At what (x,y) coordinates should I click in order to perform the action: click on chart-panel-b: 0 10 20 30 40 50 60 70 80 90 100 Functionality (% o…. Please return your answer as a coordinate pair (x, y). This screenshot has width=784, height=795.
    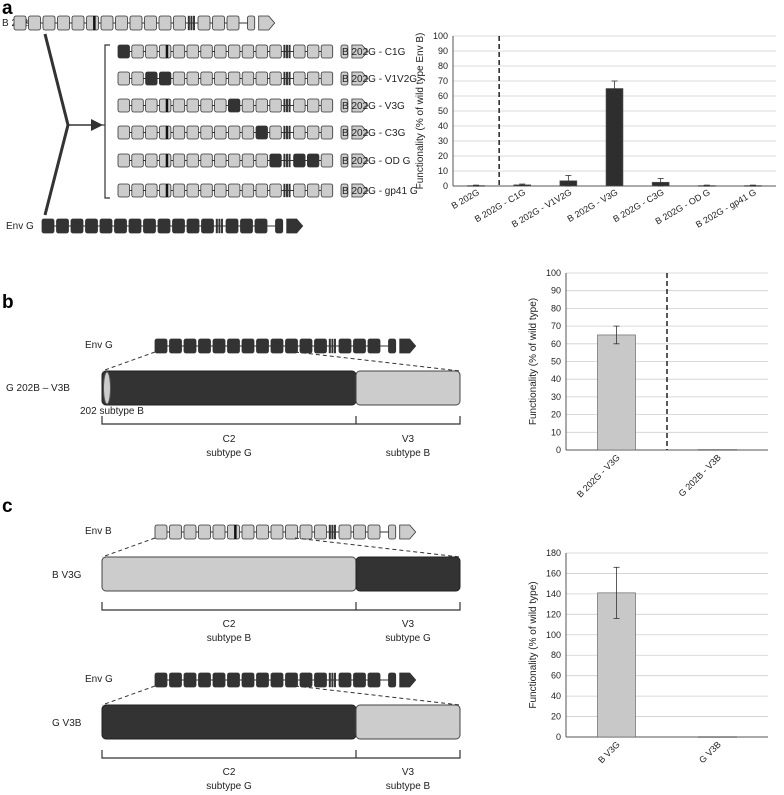
    Looking at the image, I should click on (648, 383).